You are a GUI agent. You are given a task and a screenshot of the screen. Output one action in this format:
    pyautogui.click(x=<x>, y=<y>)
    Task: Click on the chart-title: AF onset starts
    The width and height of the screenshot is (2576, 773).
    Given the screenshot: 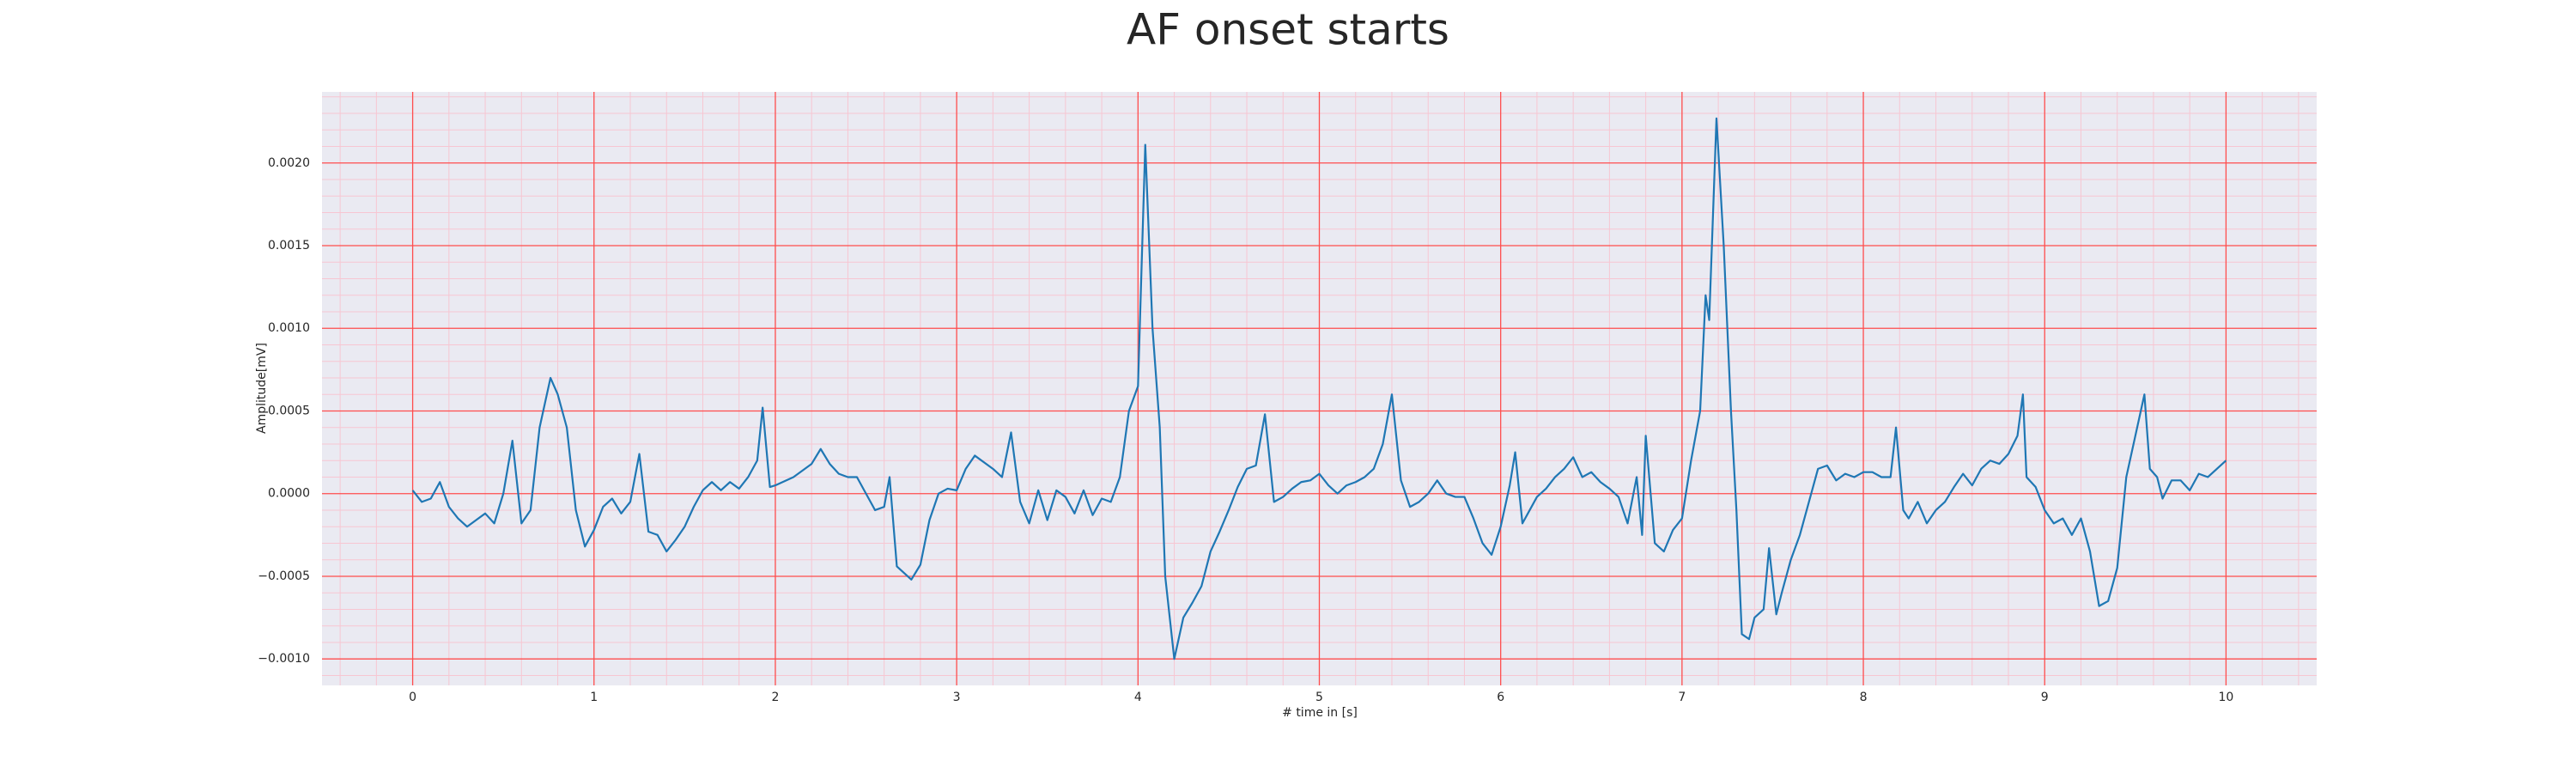 What is the action you would take?
    pyautogui.click(x=1288, y=30)
    